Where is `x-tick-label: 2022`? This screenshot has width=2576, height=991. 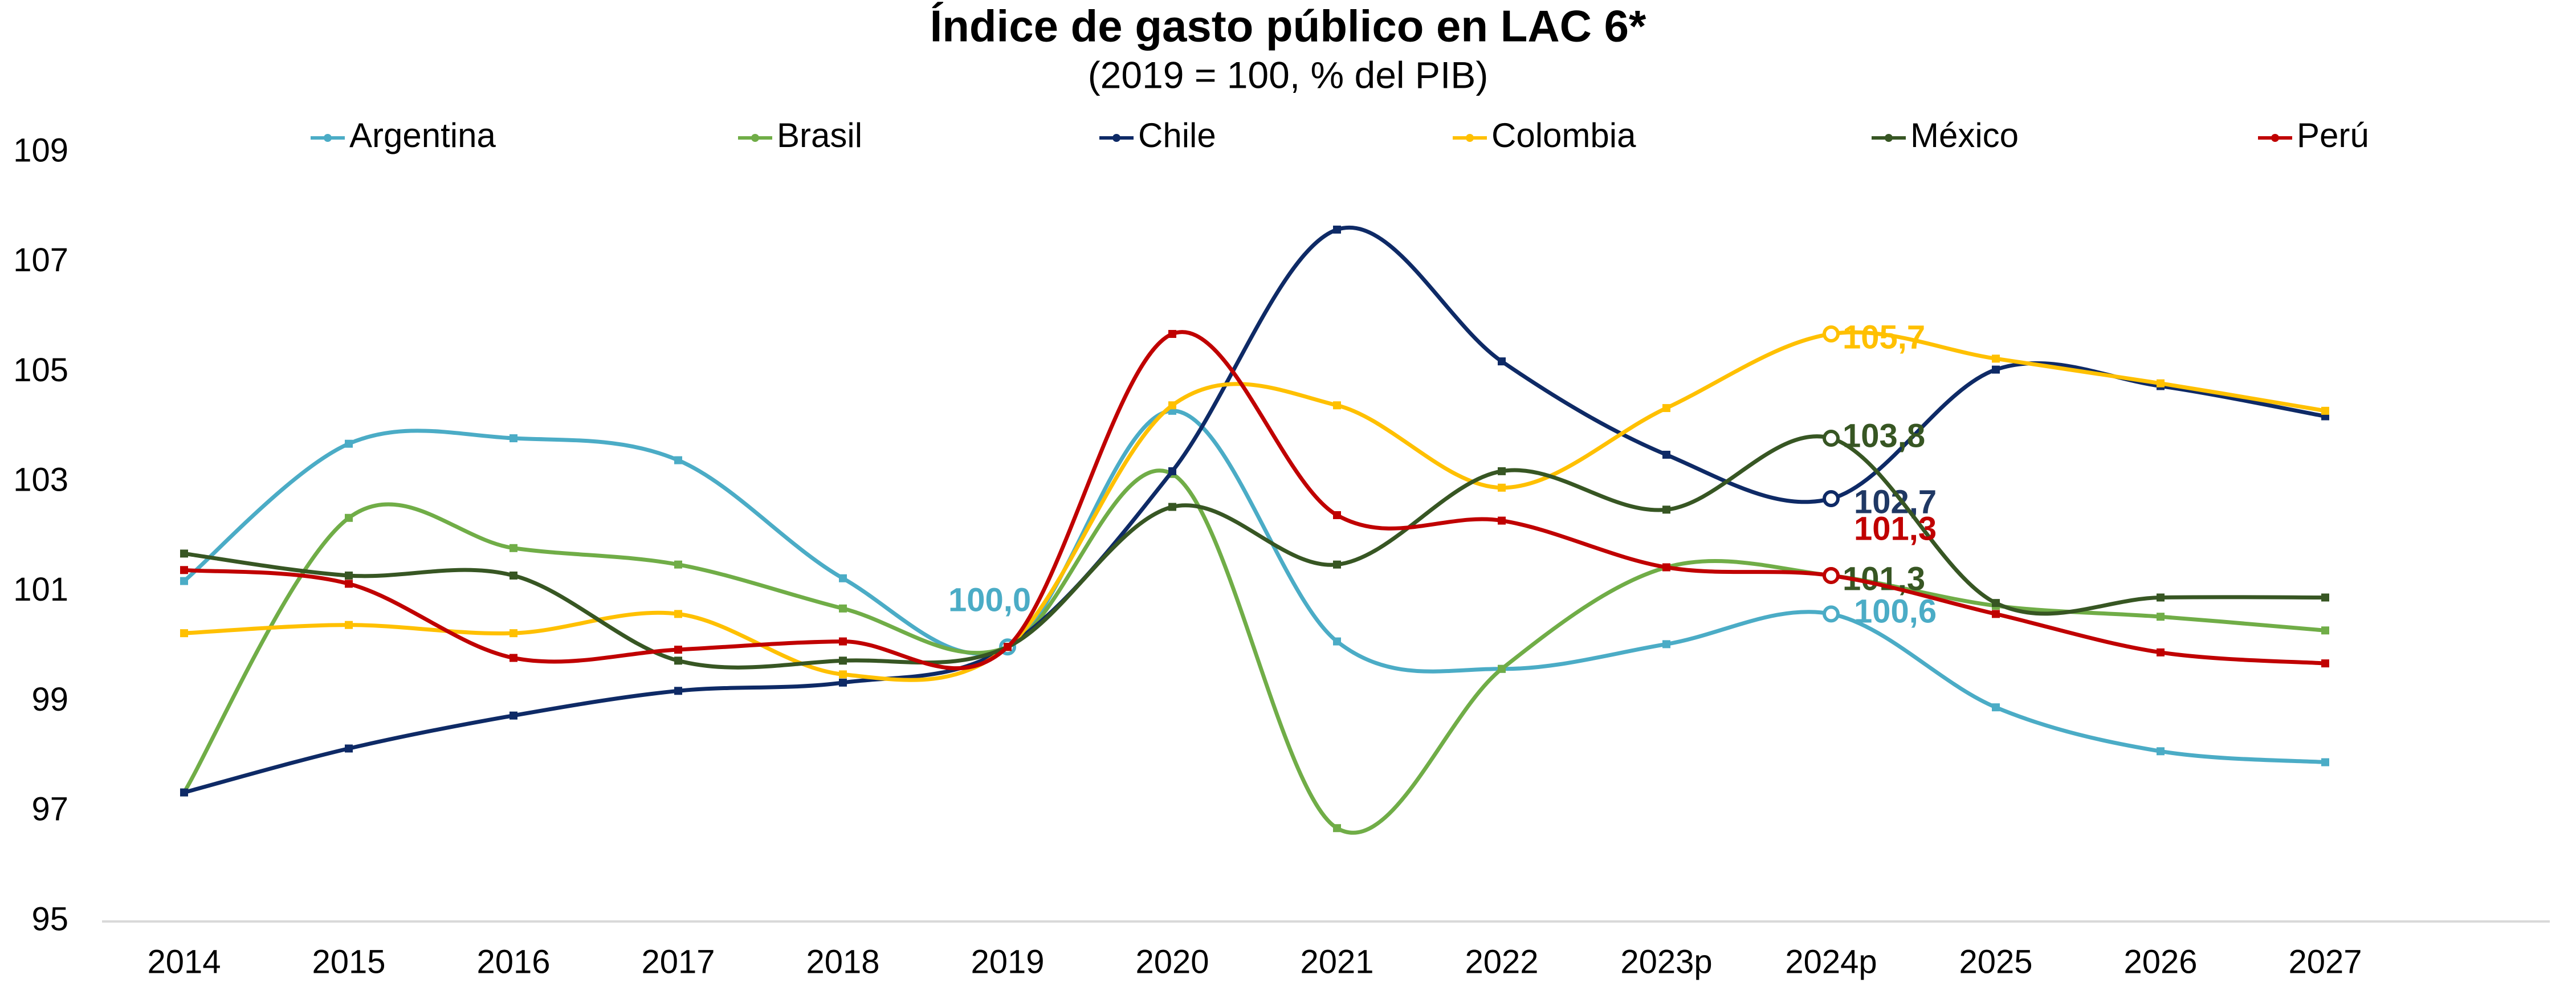
x-tick-label: 2022 is located at coordinates (1501, 961).